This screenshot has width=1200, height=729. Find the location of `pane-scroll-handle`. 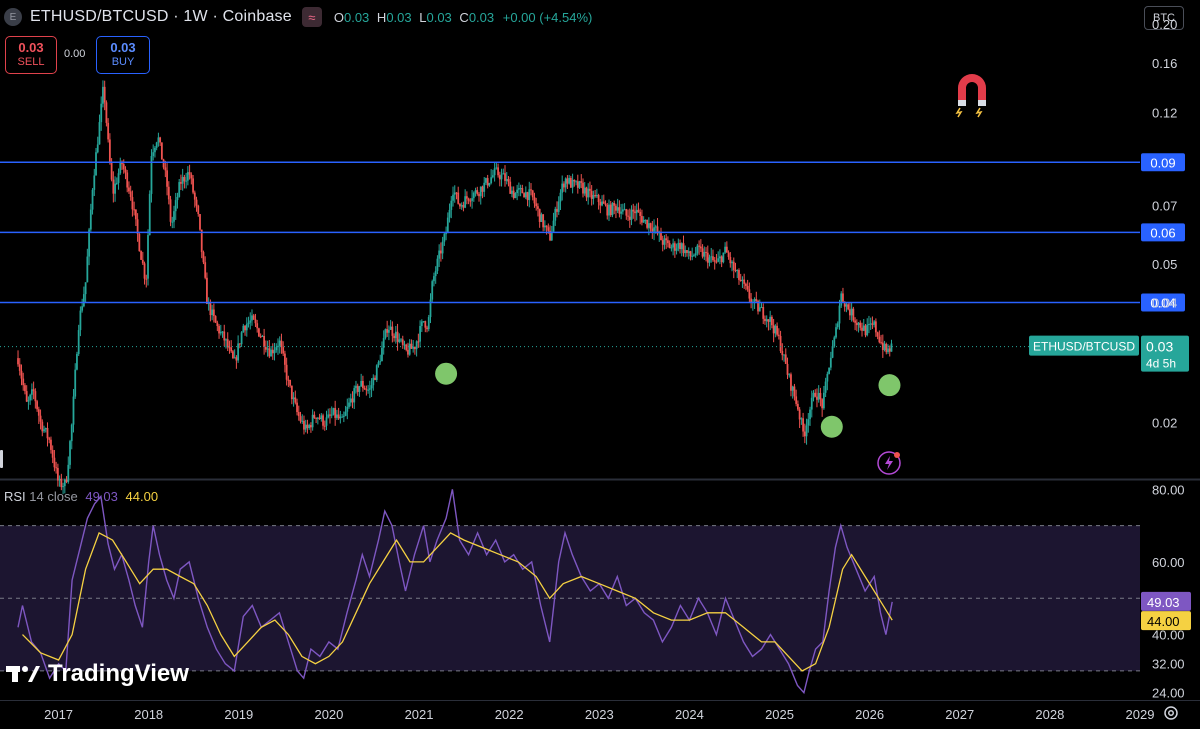

pane-scroll-handle is located at coordinates (1, 459).